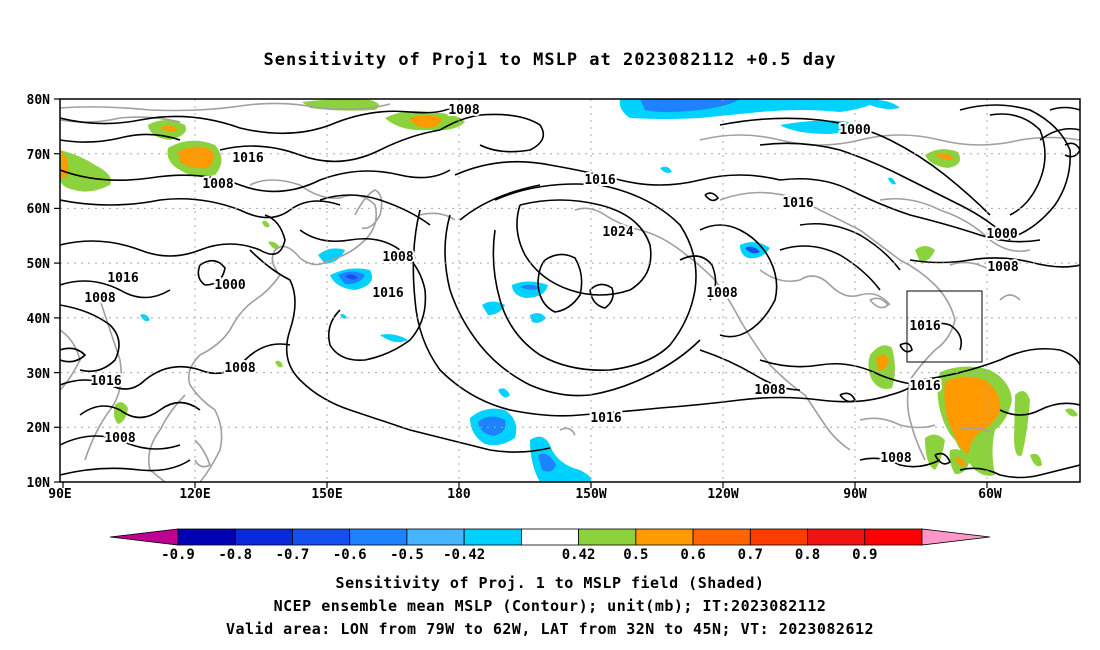 The height and width of the screenshot is (650, 1100). I want to click on colorbar-tick-label: -0.5, so click(407, 555).